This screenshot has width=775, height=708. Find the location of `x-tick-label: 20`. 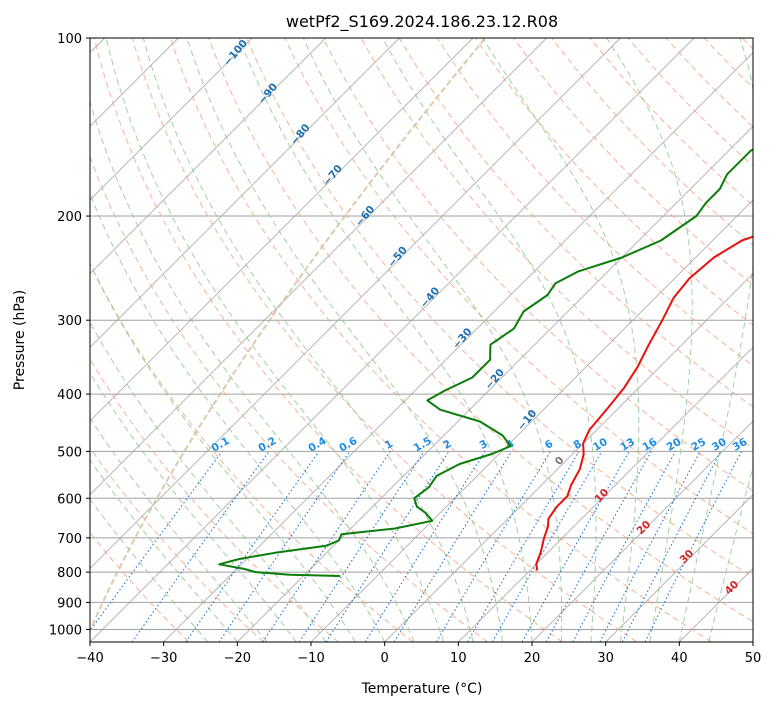

x-tick-label: 20 is located at coordinates (532, 658).